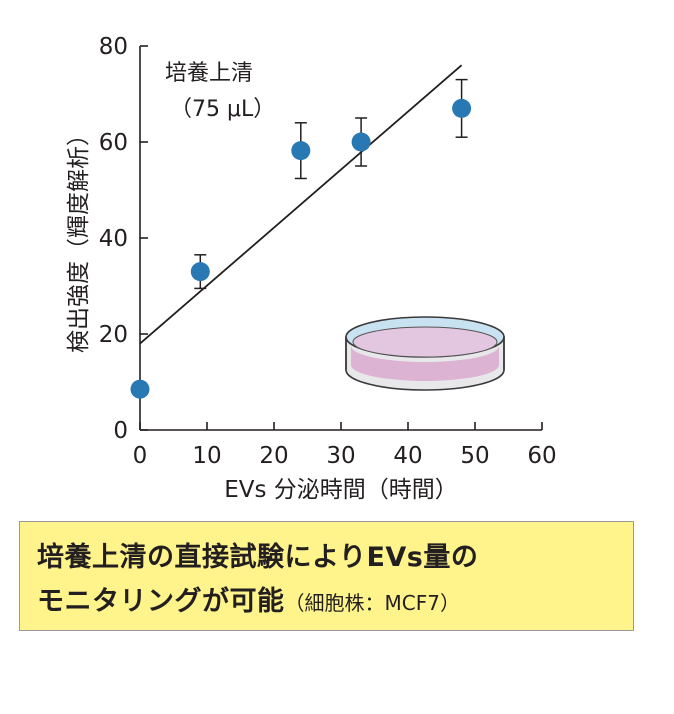  I want to click on x-tick-label: 30, so click(340, 456).